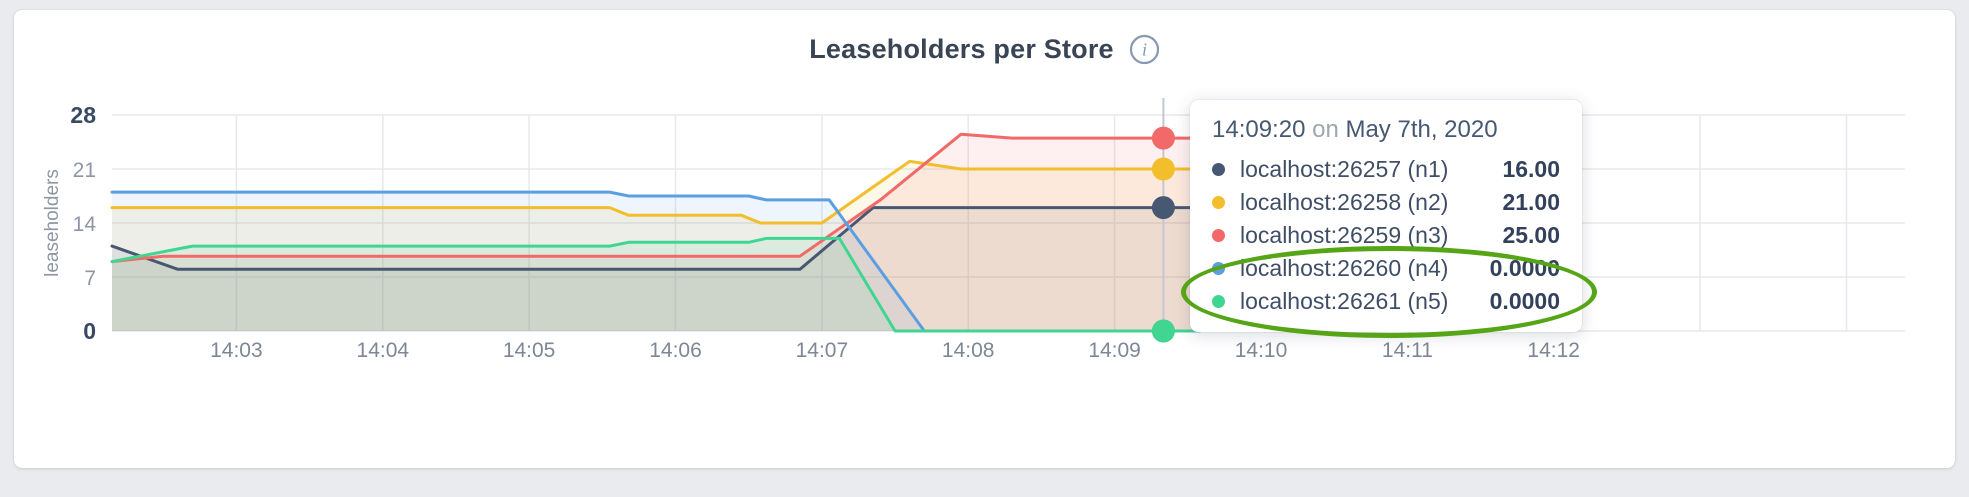  What do you see at coordinates (1421, 129) in the screenshot?
I see `tooltip-date: May 7th, 2020` at bounding box center [1421, 129].